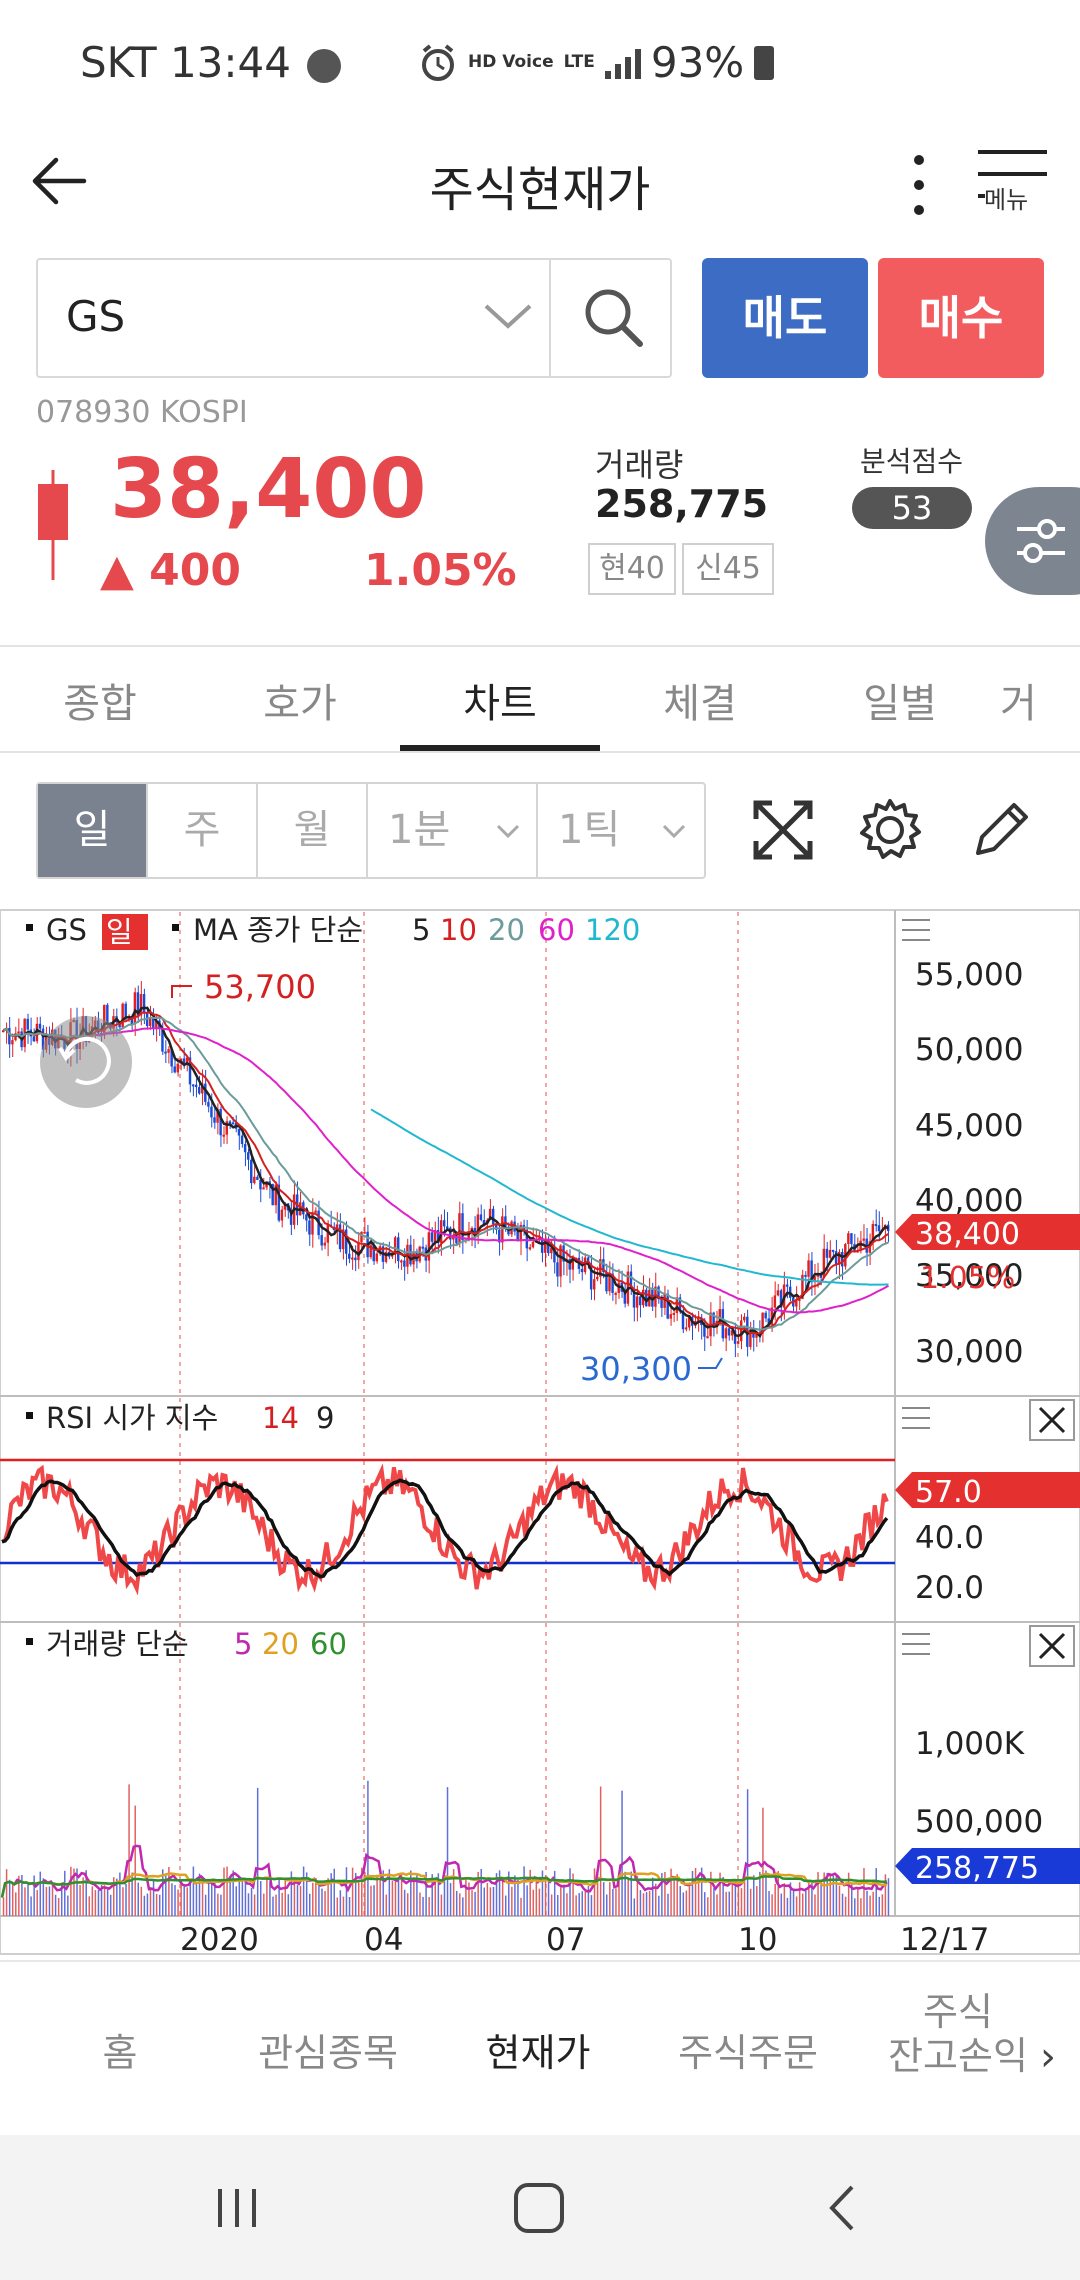 Image resolution: width=1080 pixels, height=2280 pixels. What do you see at coordinates (621, 830) in the screenshot?
I see `period-tick: 1틱` at bounding box center [621, 830].